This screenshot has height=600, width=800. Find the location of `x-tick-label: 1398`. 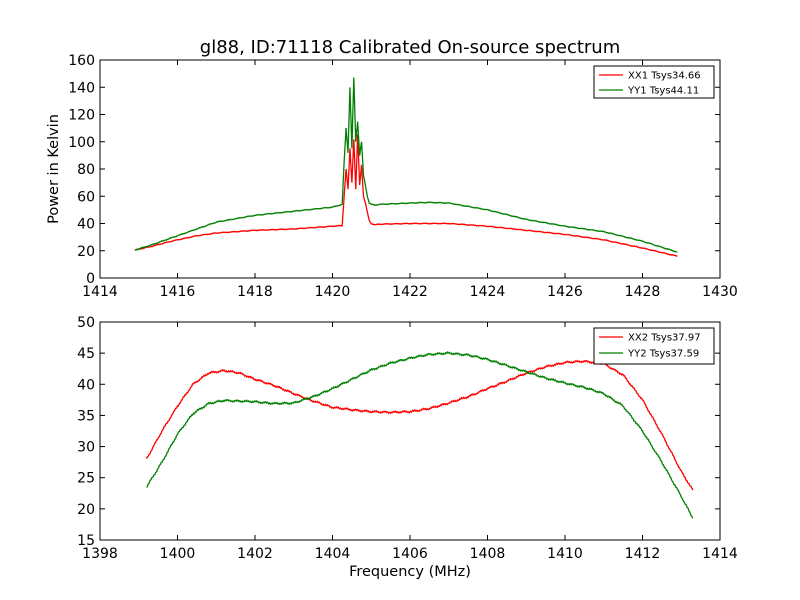

x-tick-label: 1398 is located at coordinates (100, 554).